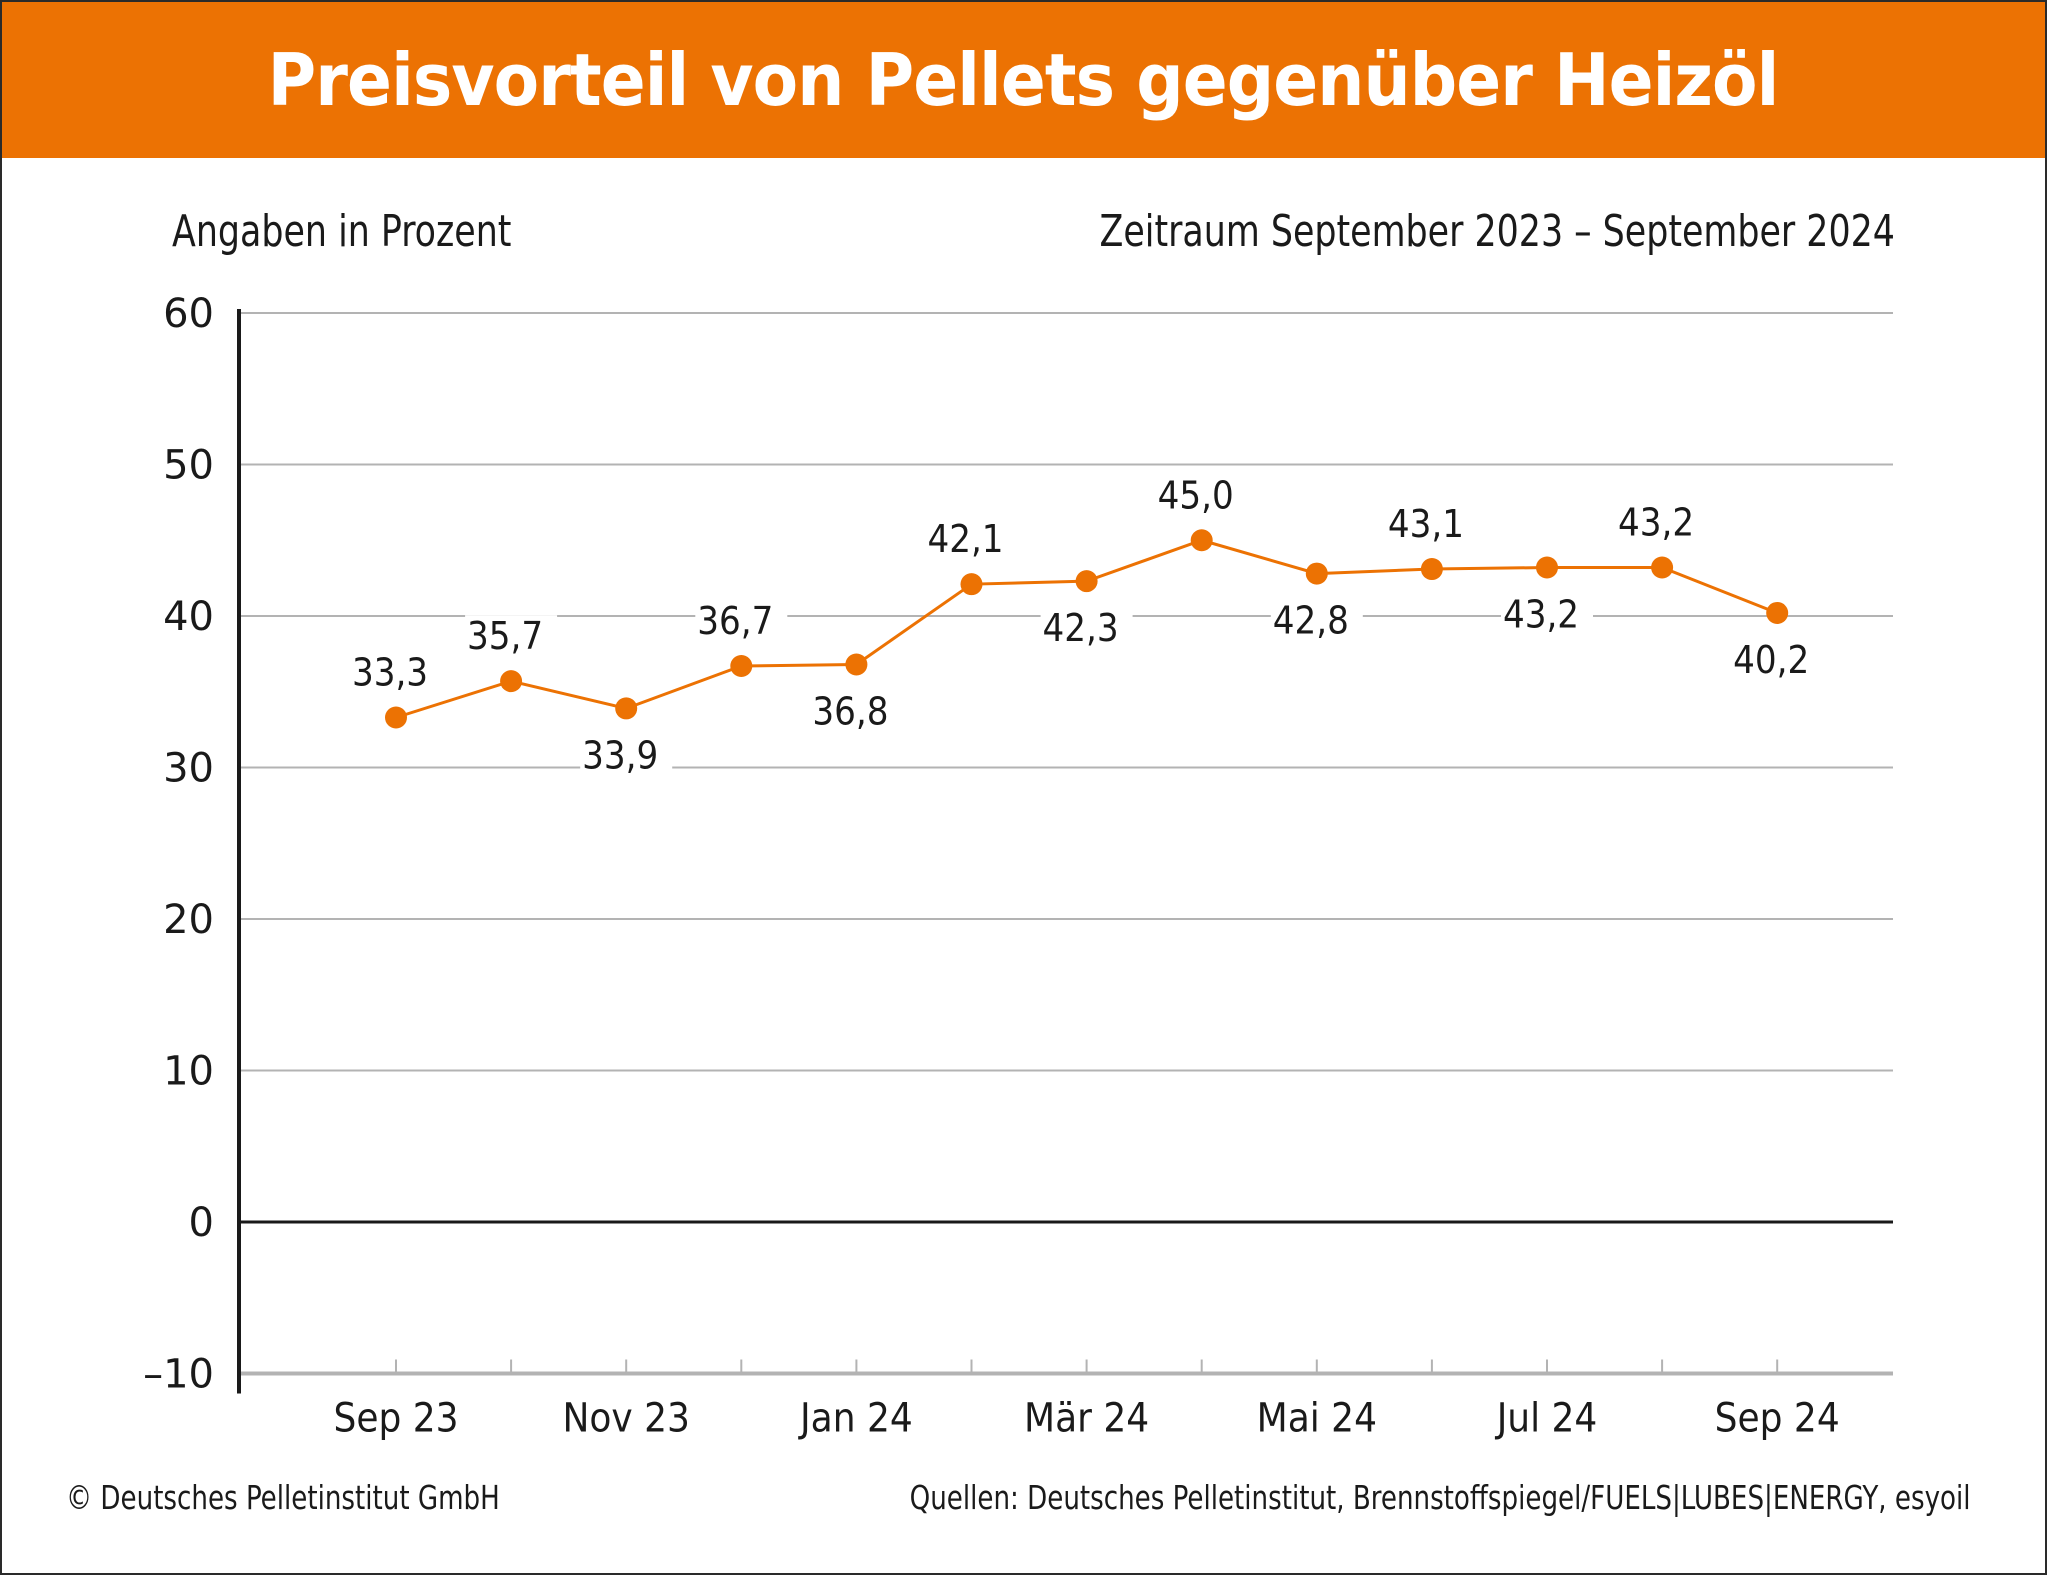  I want to click on x-tick-label: Nov 23, so click(625, 1419).